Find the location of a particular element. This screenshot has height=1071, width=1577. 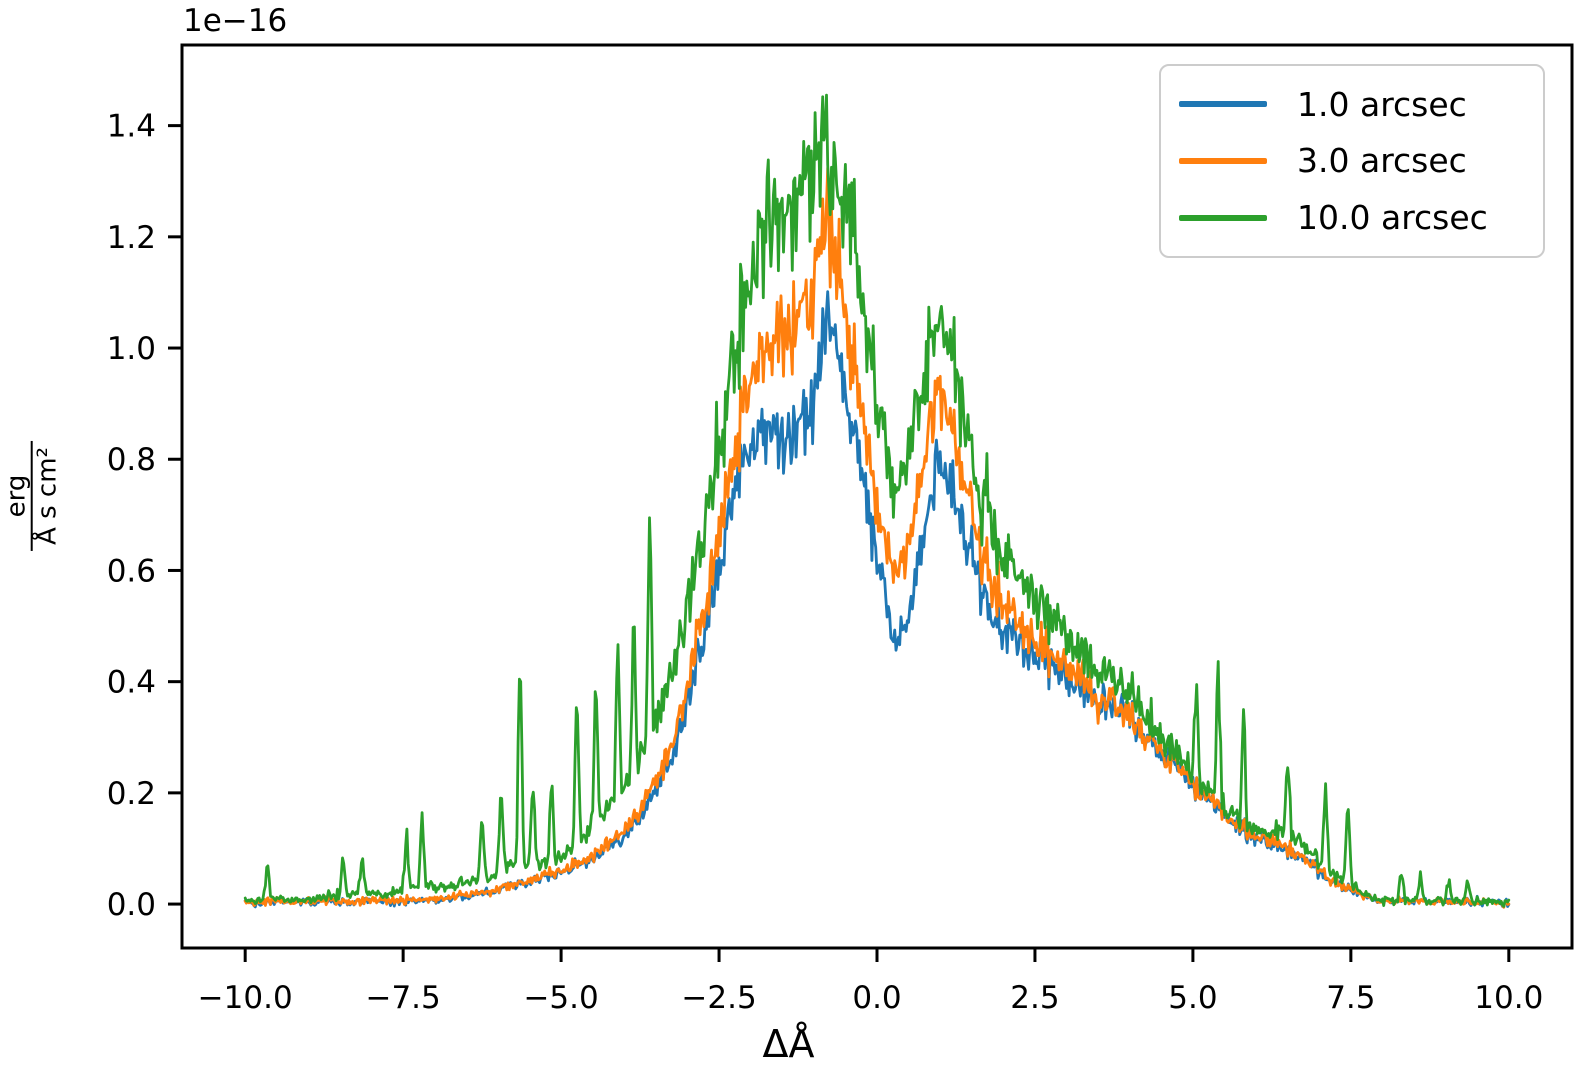

legend-item: 1.0 arcsec is located at coordinates (1352, 104).